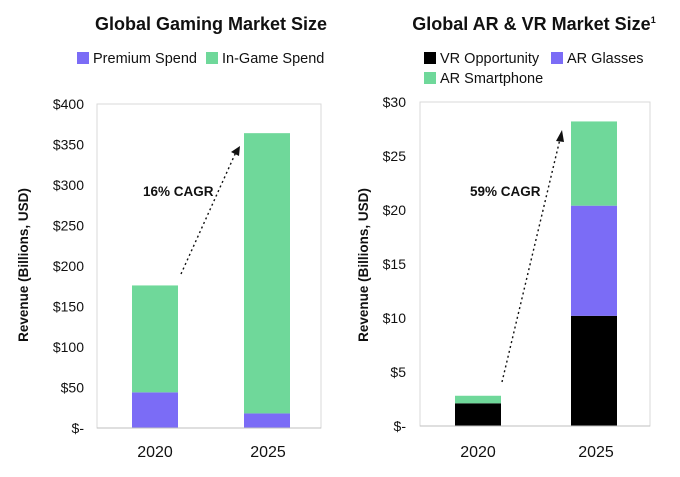 The image size is (680, 477). What do you see at coordinates (68, 104) in the screenshot?
I see `y-tick-label: $400` at bounding box center [68, 104].